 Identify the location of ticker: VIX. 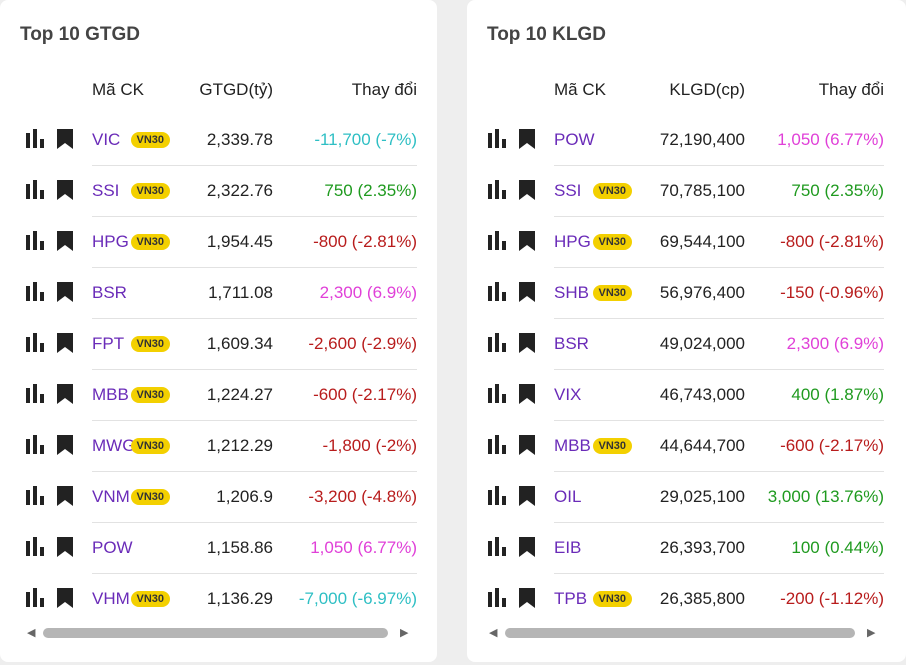
(568, 394).